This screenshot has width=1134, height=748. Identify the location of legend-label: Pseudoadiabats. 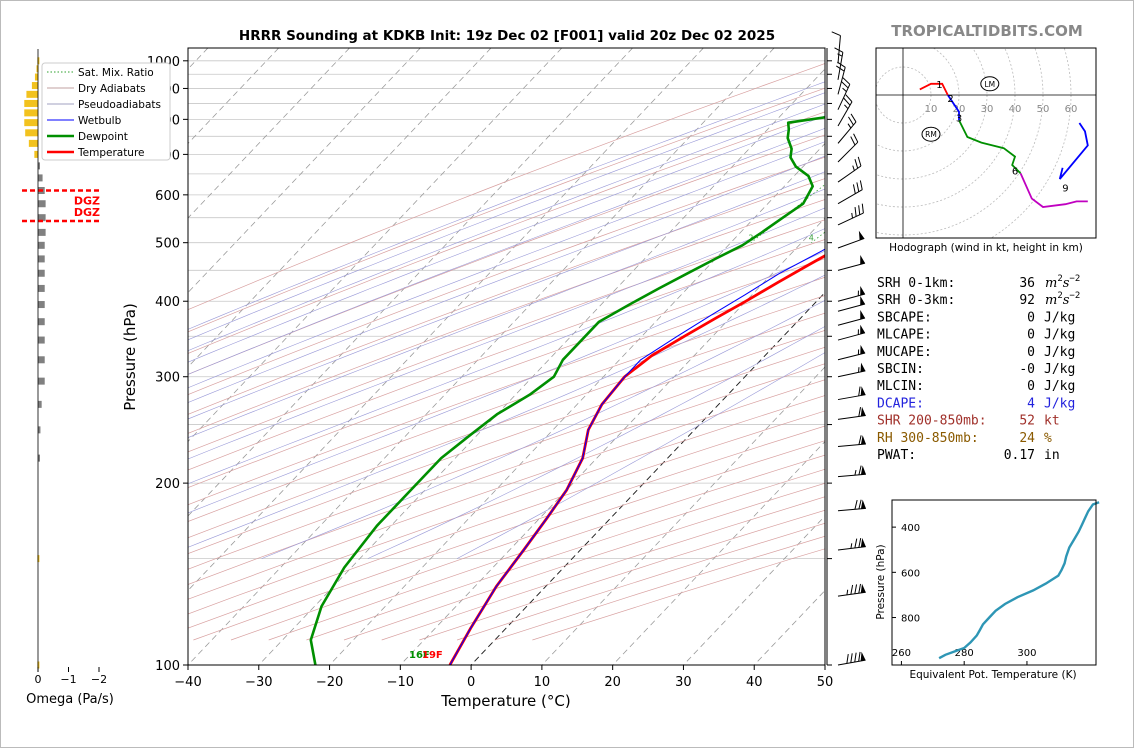
(119, 105).